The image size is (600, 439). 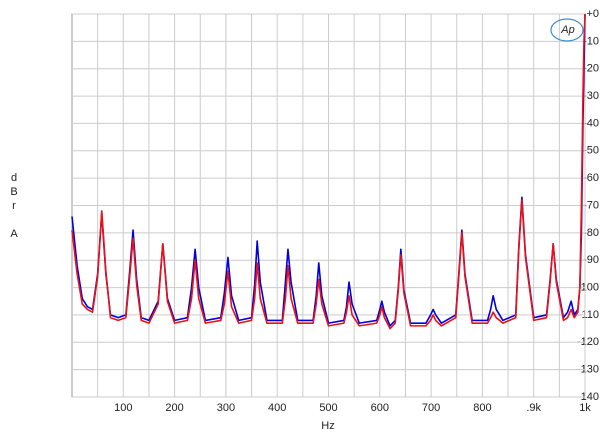 What do you see at coordinates (588, 287) in the screenshot?
I see `y-tick-label: -100` at bounding box center [588, 287].